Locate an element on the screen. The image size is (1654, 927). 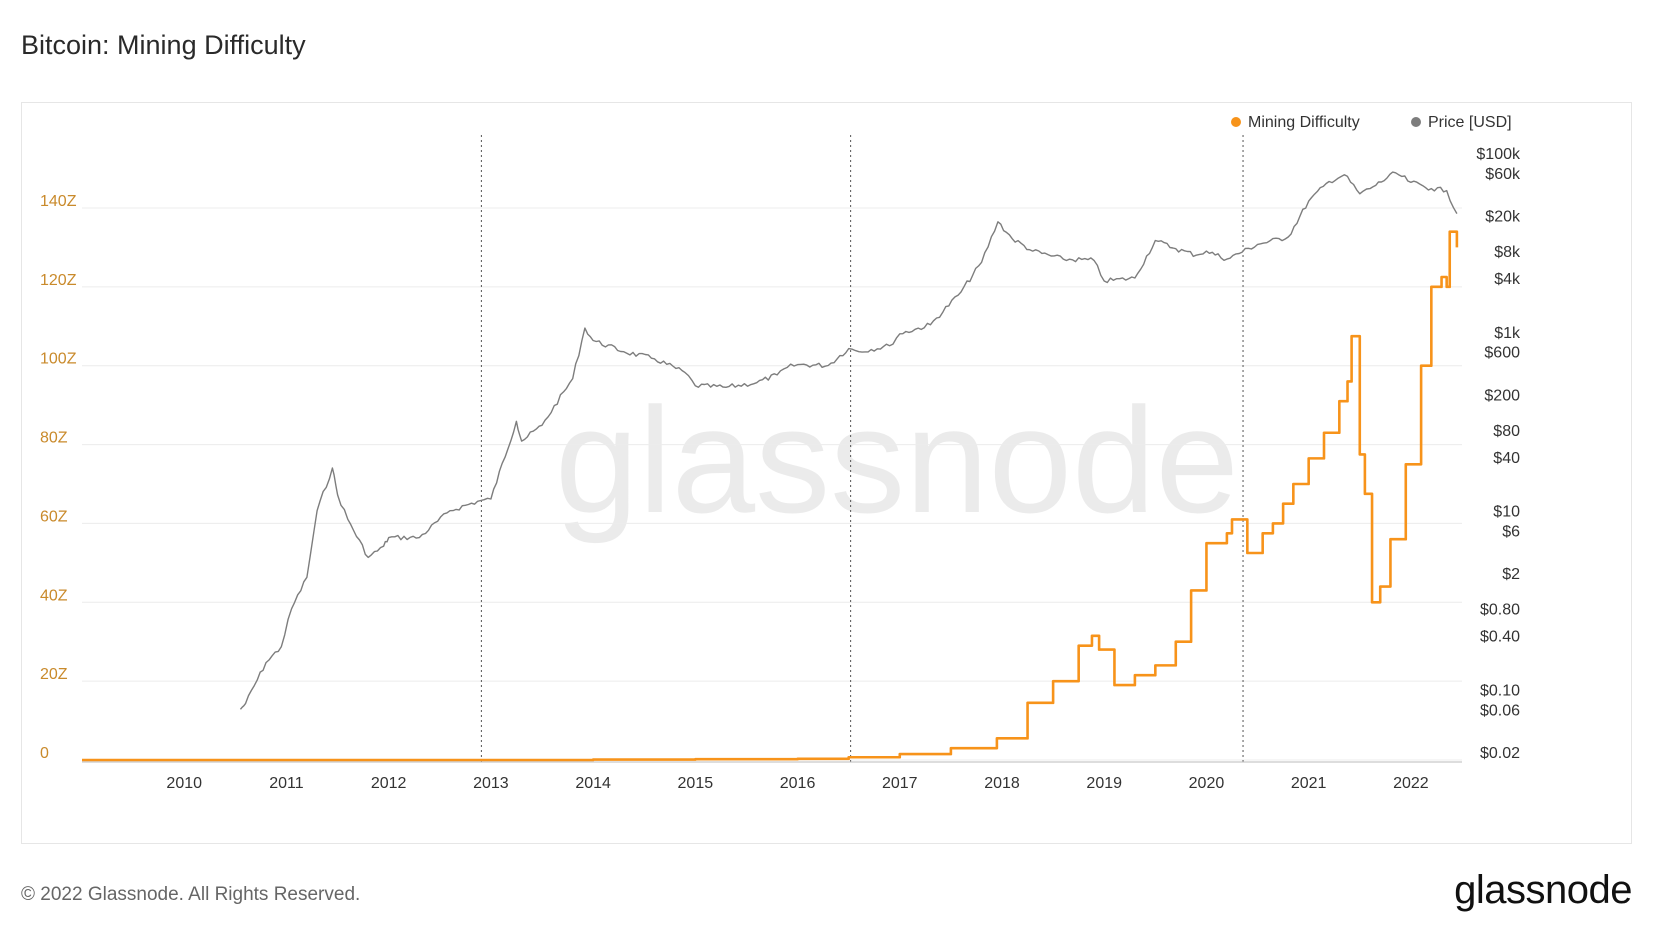
left-tick-label: 140Z is located at coordinates (58, 201).